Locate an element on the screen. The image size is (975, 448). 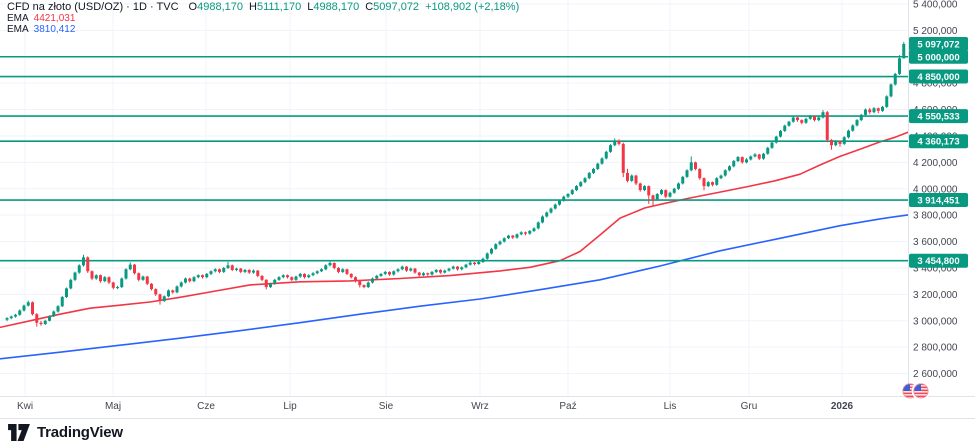
price-level-badge: 5 000,000 is located at coordinates (938, 56).